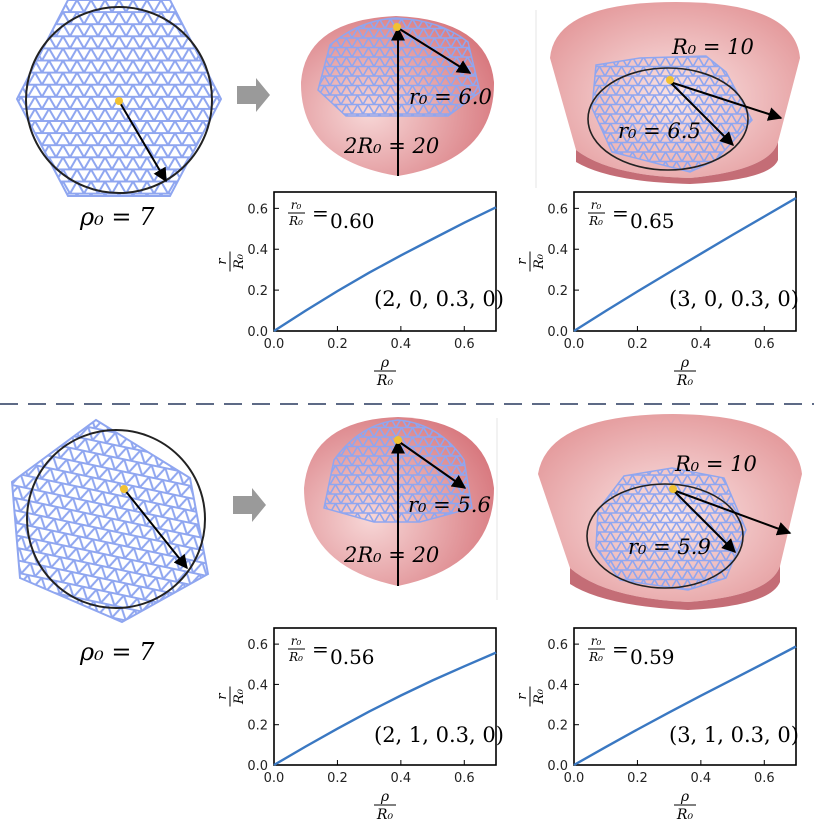  Describe the element at coordinates (249, 505) in the screenshot. I see `transform-arrow` at that location.